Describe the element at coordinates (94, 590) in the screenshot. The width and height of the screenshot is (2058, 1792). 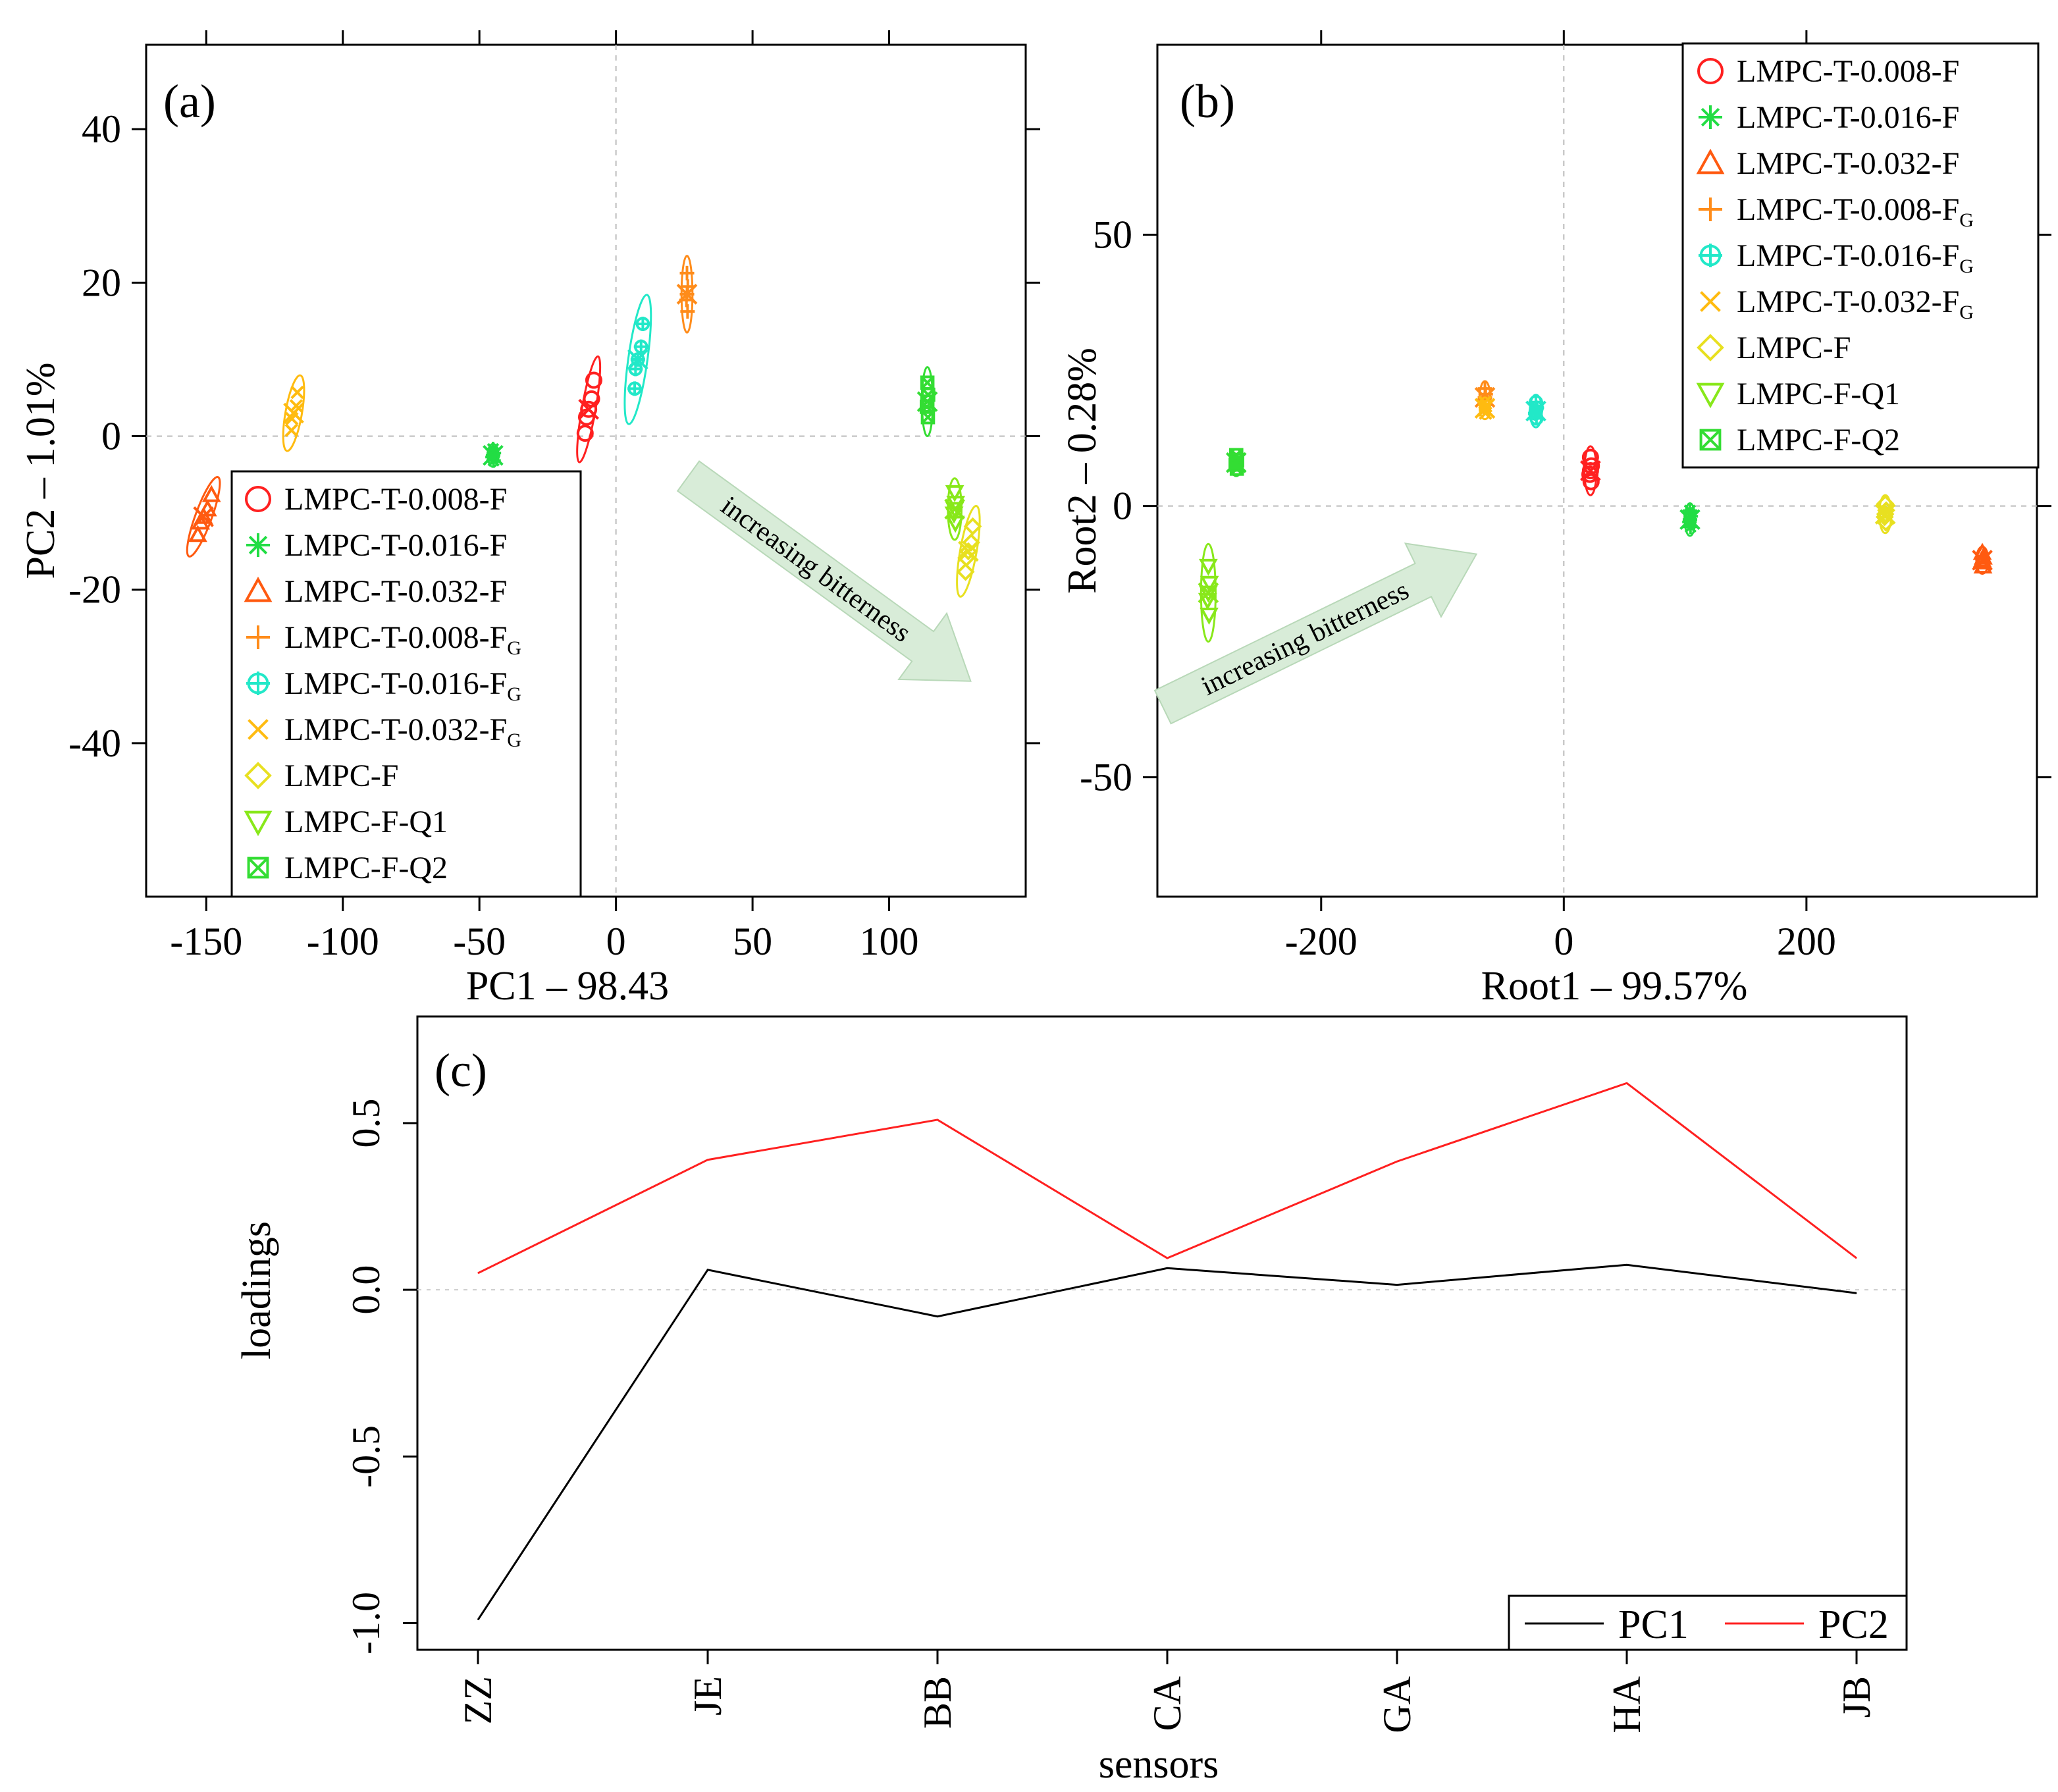
I see `a-ytick-label: -20` at that location.